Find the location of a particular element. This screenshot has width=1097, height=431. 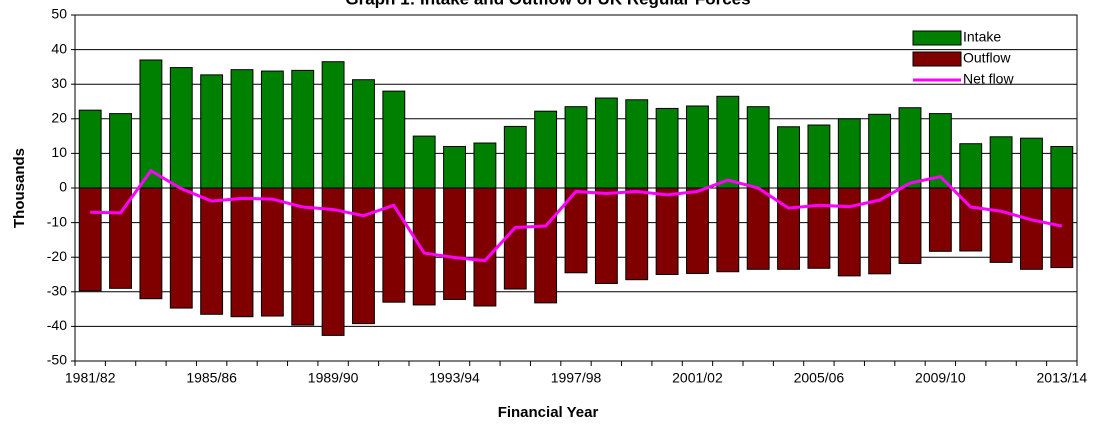

x-axis-title: Financial Year is located at coordinates (548, 412).